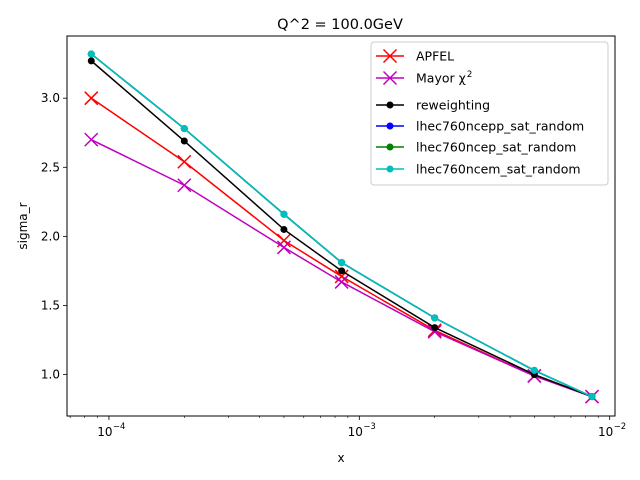  I want to click on x-tick-label-exponent: −4, so click(119, 427).